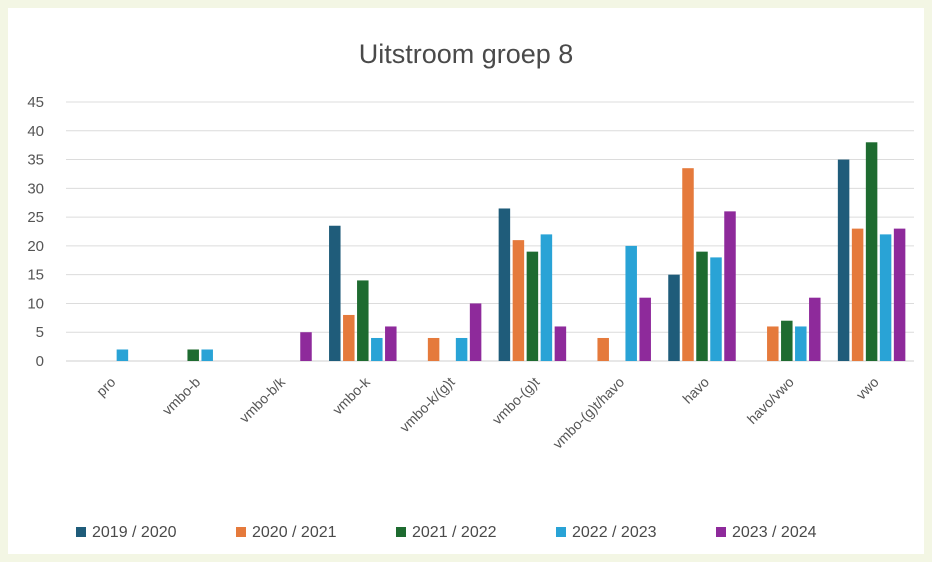 The image size is (932, 562). I want to click on y-tick-label: 10, so click(35, 303).